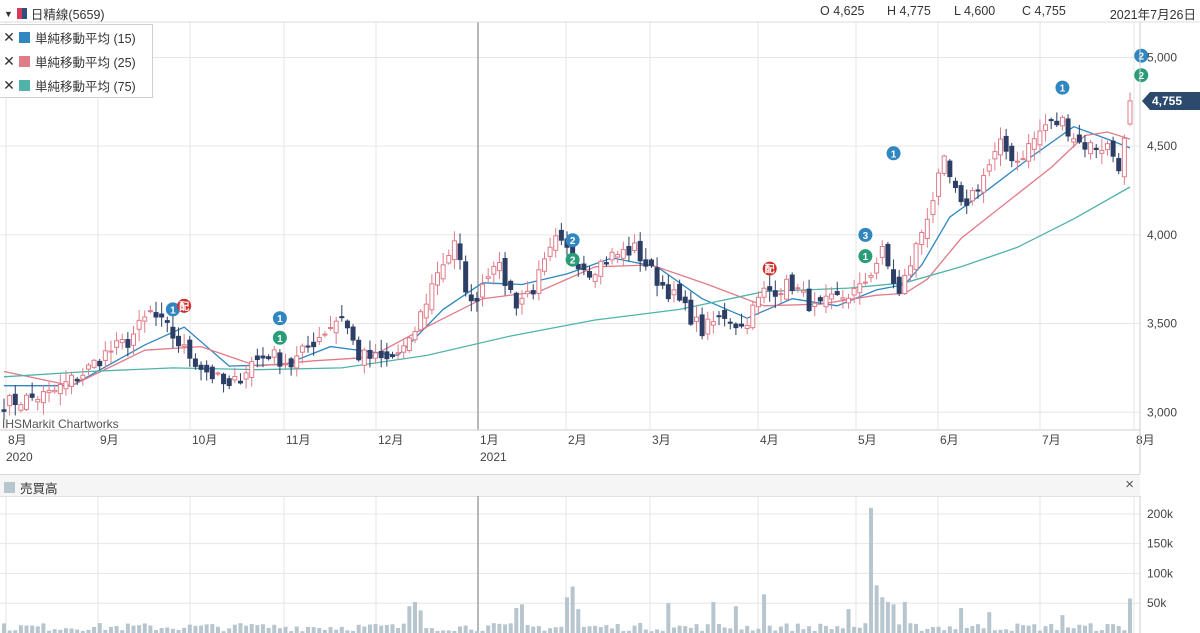 The height and width of the screenshot is (633, 1200). What do you see at coordinates (76, 37) in the screenshot?
I see `legend-item-sma15: ✕ 単純移動平均 (15)` at bounding box center [76, 37].